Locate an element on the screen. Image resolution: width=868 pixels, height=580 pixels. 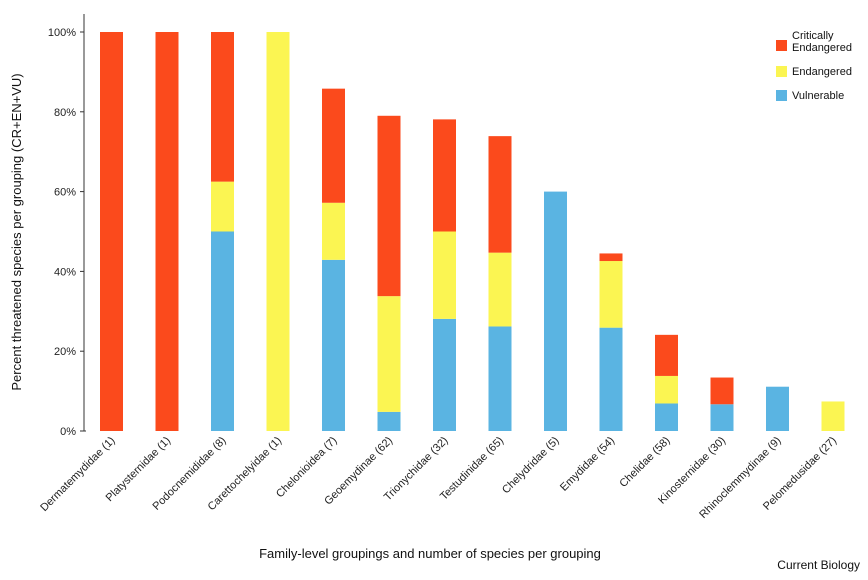
journal-credit: Current Biology is located at coordinates (818, 565).